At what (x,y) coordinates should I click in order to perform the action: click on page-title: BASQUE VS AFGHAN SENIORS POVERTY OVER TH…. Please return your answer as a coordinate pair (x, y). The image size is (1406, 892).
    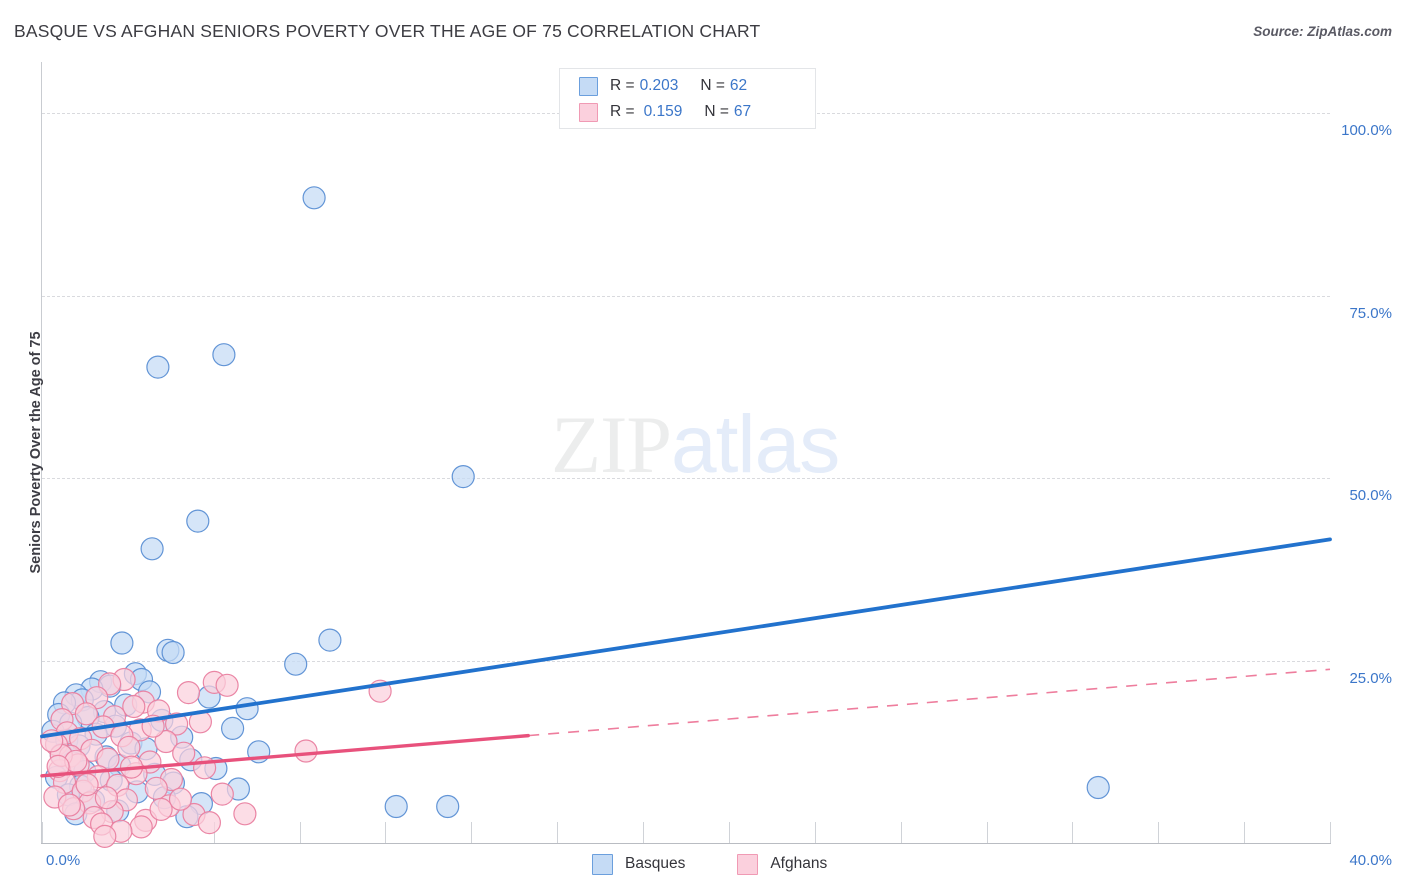
    Looking at the image, I should click on (387, 31).